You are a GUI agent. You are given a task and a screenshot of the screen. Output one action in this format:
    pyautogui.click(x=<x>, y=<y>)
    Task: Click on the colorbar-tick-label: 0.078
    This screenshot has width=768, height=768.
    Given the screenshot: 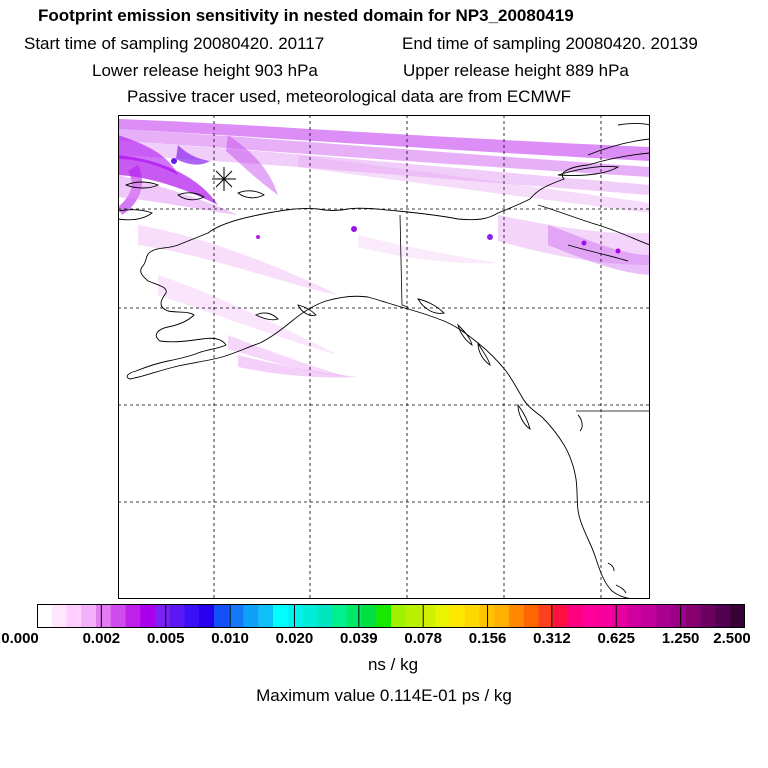 What is the action you would take?
    pyautogui.click(x=423, y=638)
    